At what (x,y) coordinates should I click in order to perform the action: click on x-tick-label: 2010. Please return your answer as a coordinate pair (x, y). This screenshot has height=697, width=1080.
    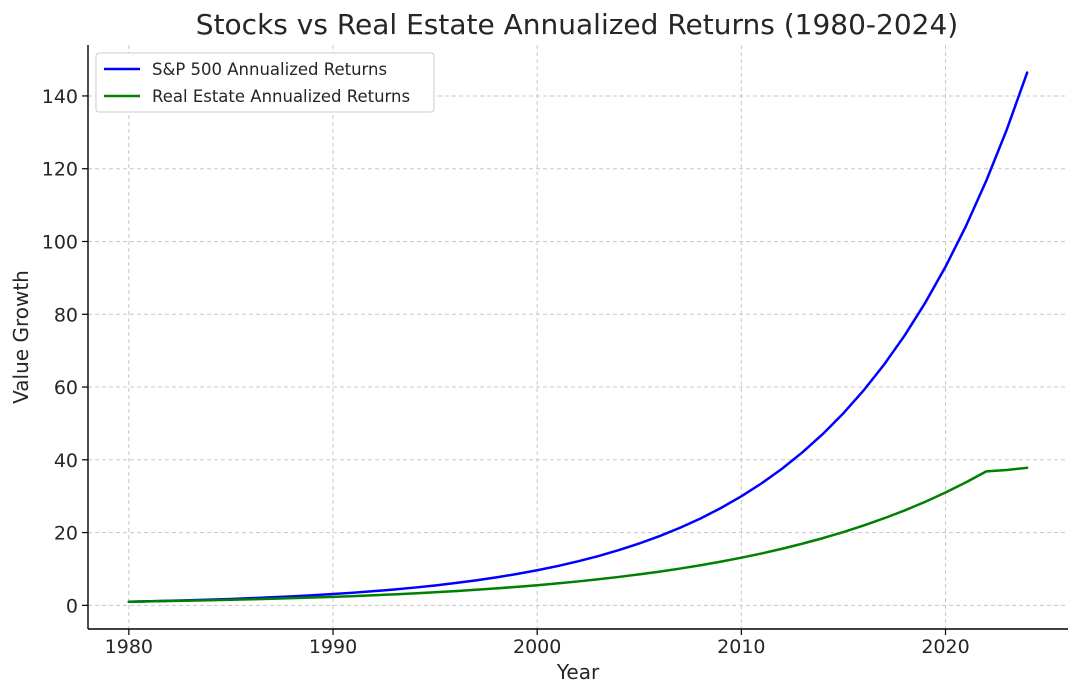
    Looking at the image, I should click on (741, 647).